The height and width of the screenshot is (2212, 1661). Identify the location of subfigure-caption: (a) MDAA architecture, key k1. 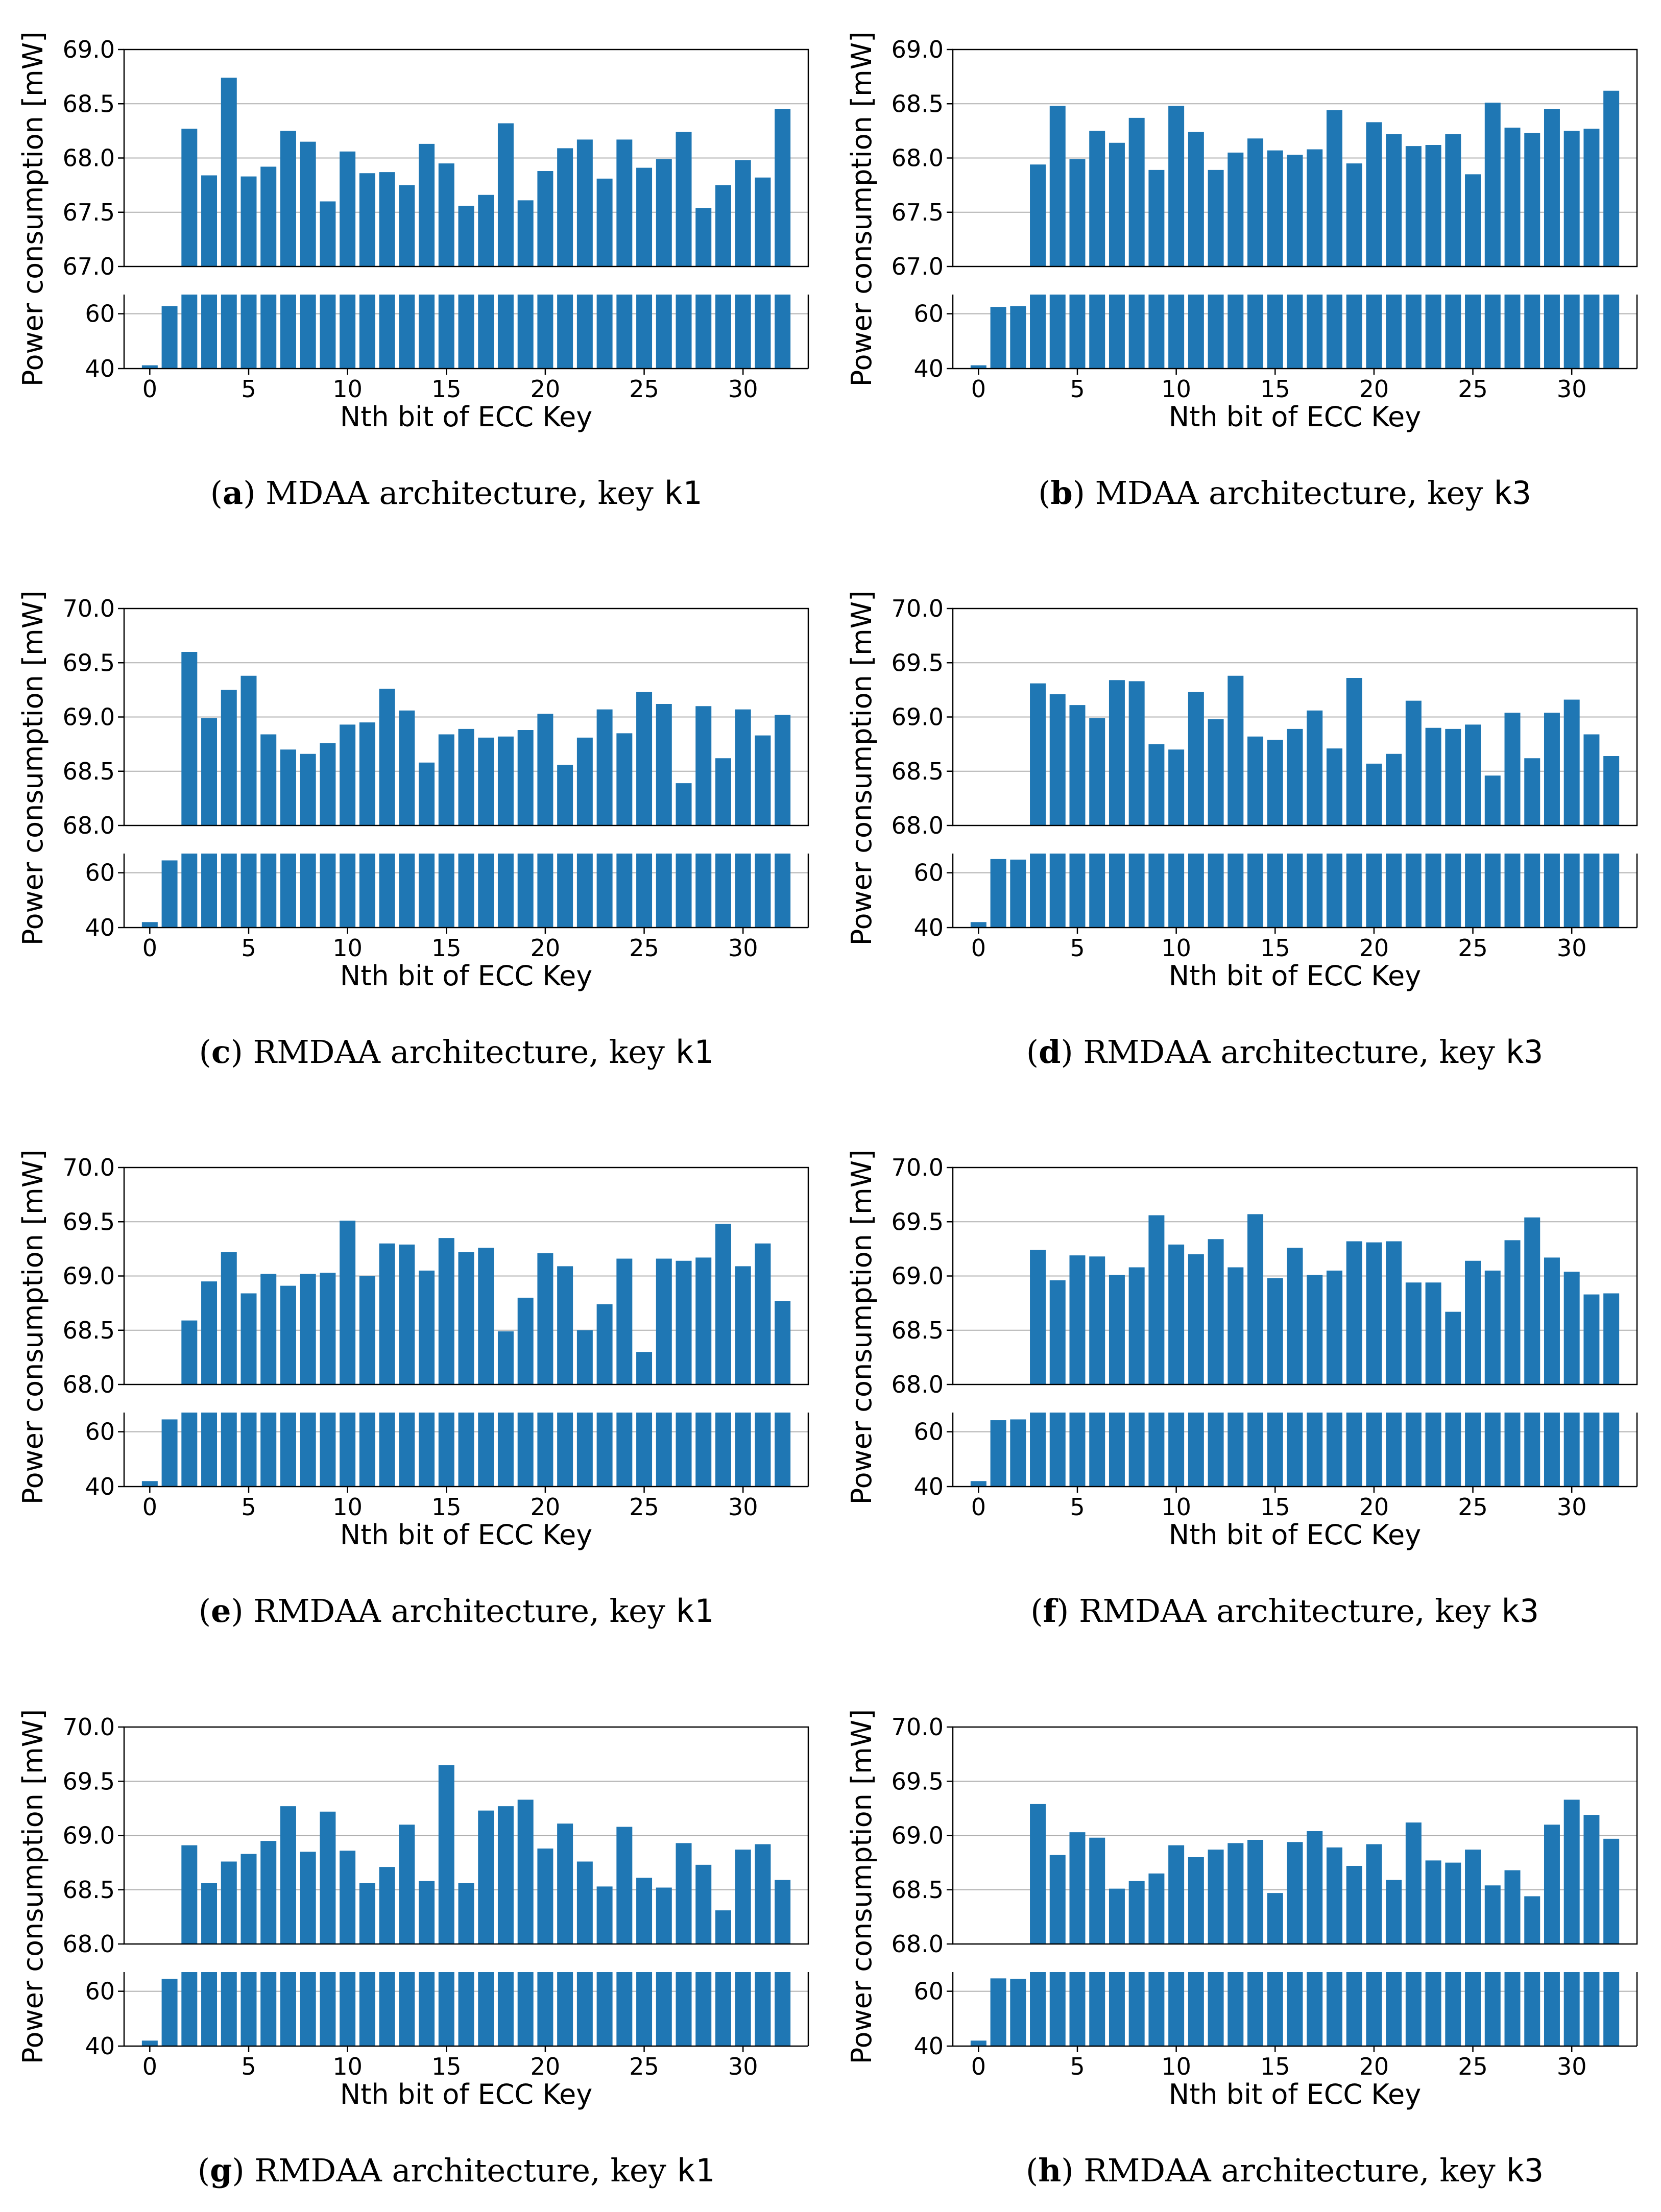
(456, 493).